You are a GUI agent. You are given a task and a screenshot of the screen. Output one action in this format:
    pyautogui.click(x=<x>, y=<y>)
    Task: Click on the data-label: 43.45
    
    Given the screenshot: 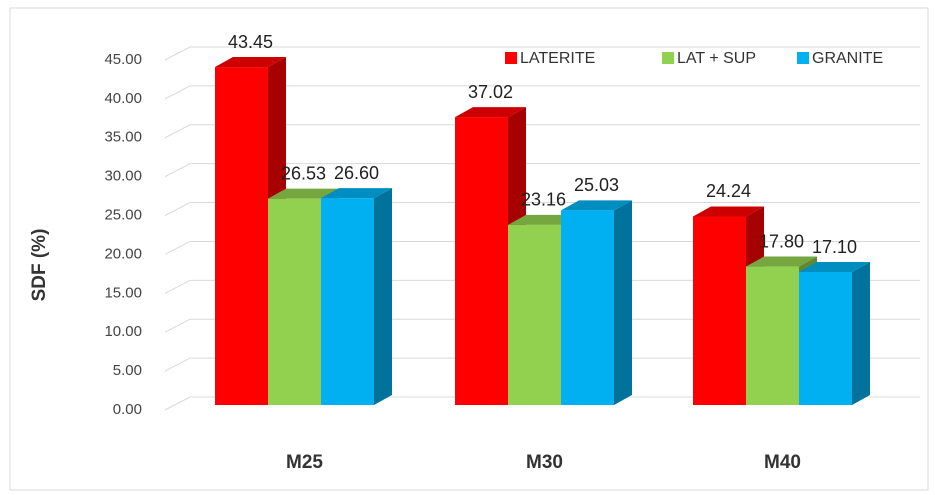 What is the action you would take?
    pyautogui.click(x=250, y=42)
    